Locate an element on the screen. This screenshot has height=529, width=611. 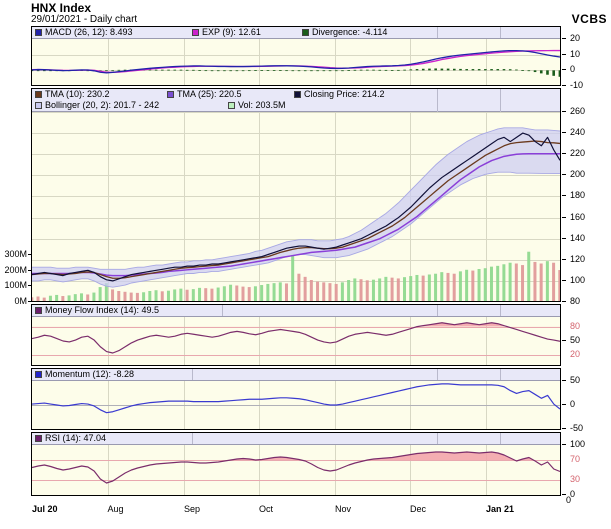
exp-swatch is located at coordinates (195, 32).